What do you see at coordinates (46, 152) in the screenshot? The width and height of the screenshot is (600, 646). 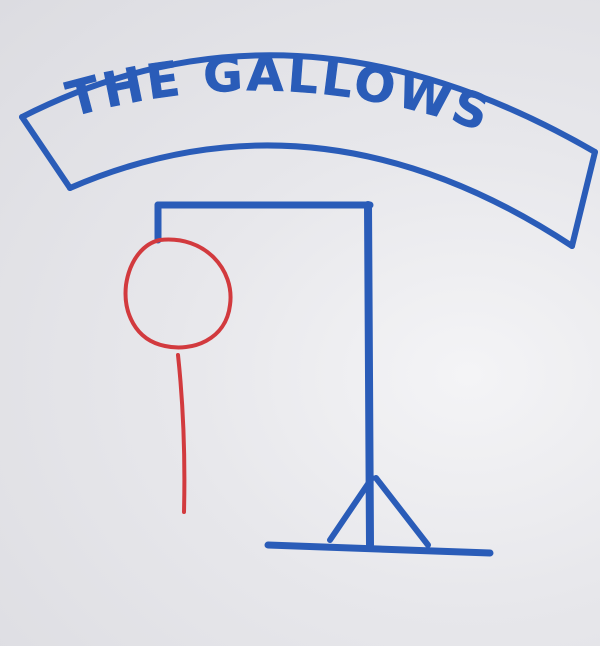 I see `banner-left-edge` at bounding box center [46, 152].